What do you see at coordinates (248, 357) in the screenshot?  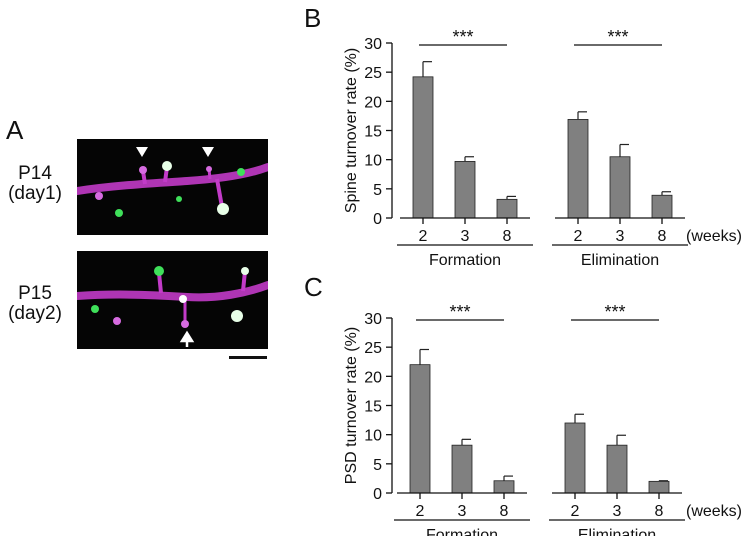 I see `scale-bar` at bounding box center [248, 357].